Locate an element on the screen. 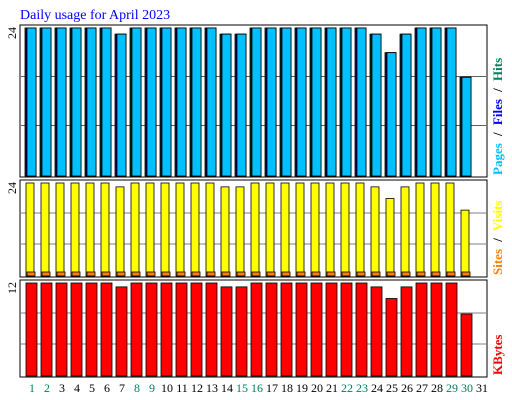 Image resolution: width=512 pixels, height=400 pixels. pages-files-hits-legend: Pages / Files / Hits is located at coordinates (497, 116).